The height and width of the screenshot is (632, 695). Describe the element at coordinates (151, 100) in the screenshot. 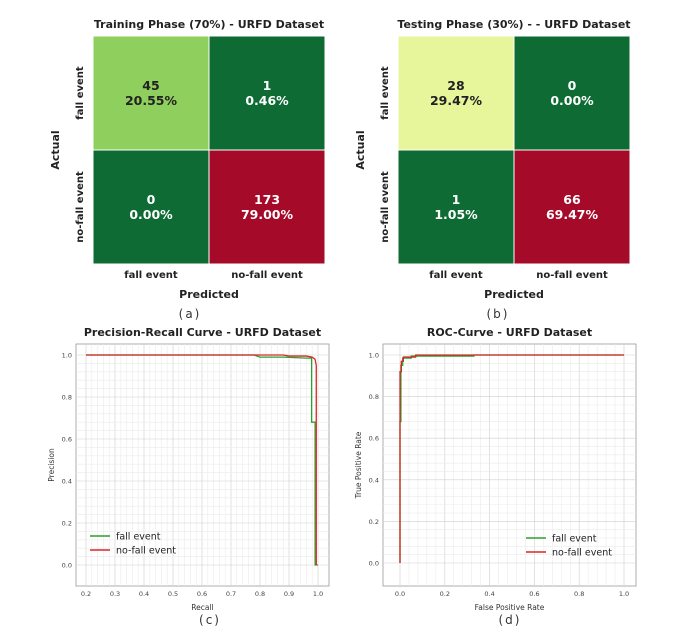

I see `cell-percent: 20.55%` at that location.